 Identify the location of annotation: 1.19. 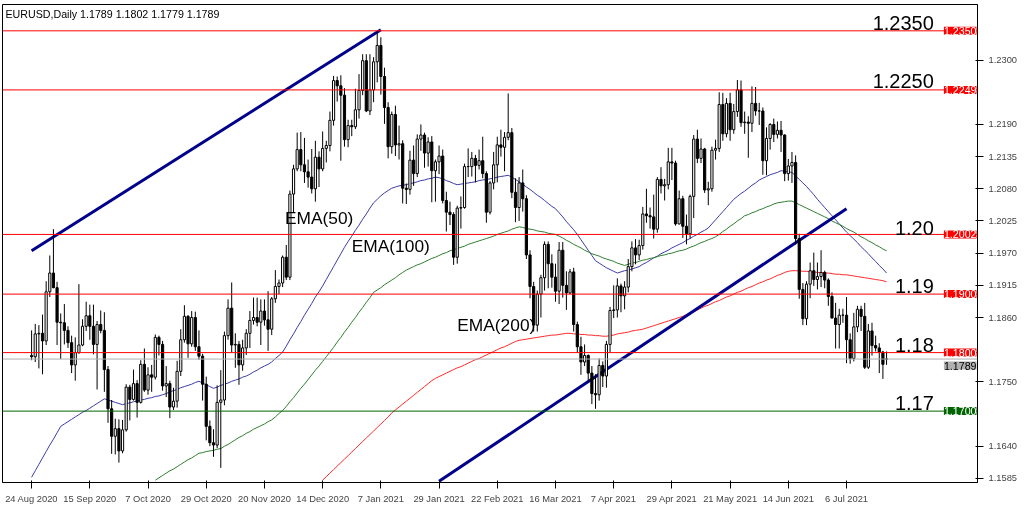
(914, 286).